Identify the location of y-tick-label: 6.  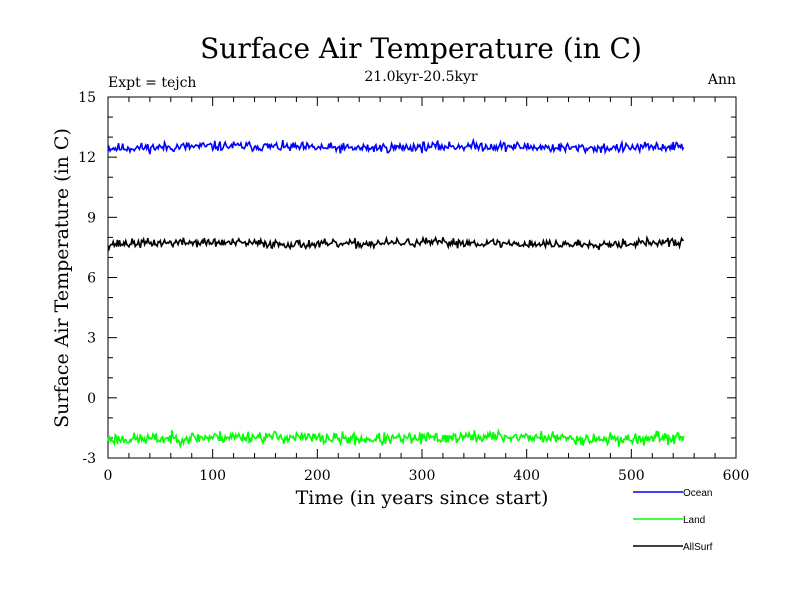
(91, 279).